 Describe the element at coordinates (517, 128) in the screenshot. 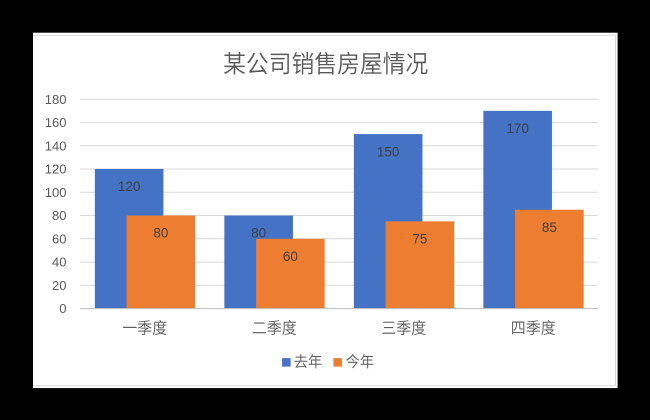

I see `svg-text: 170` at that location.